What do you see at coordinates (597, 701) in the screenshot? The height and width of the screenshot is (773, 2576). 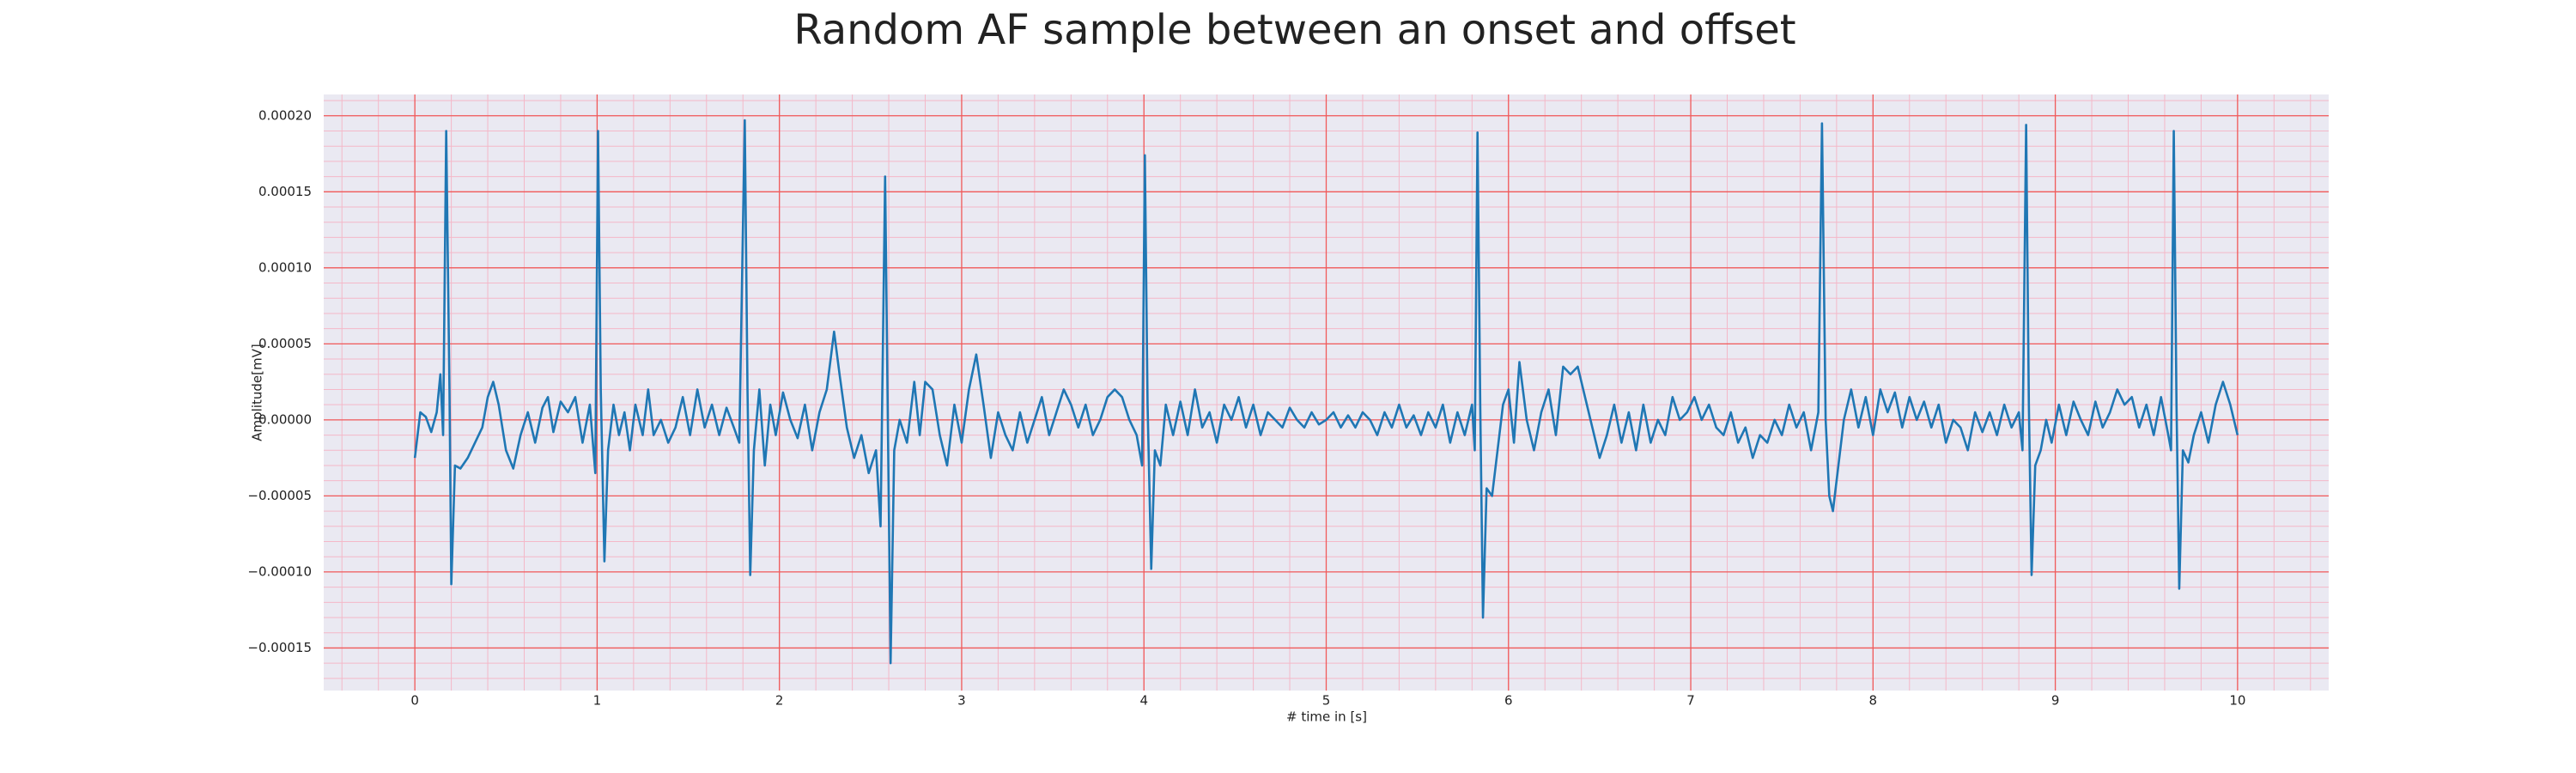 I see `x-tick-label: 1` at bounding box center [597, 701].